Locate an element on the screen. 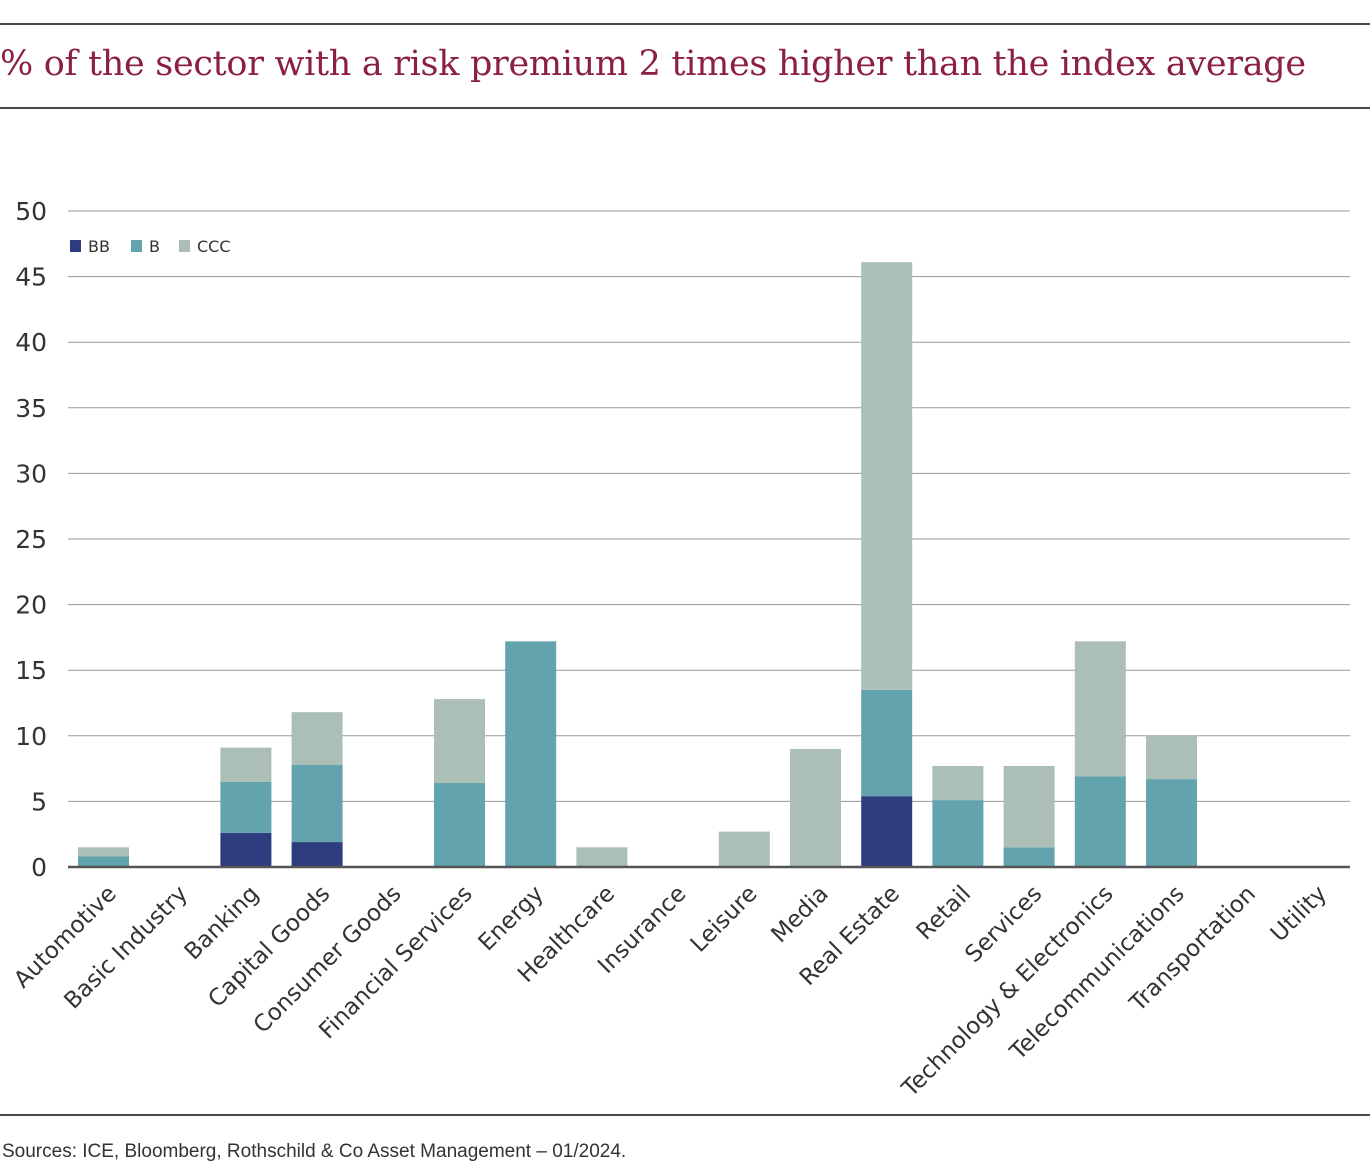 Image resolution: width=1370 pixels, height=1170 pixels. title-rule is located at coordinates (685, 108).